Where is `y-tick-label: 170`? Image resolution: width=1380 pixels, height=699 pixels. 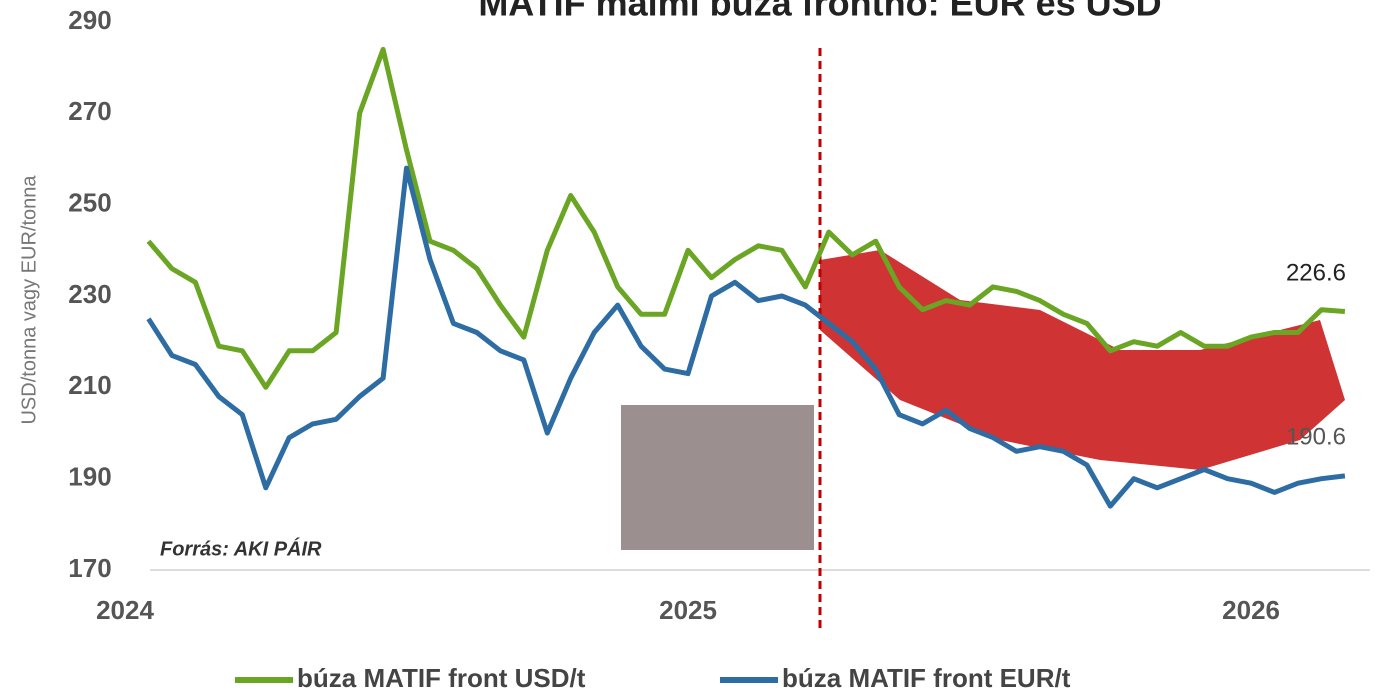
y-tick-label: 170 is located at coordinates (89, 568).